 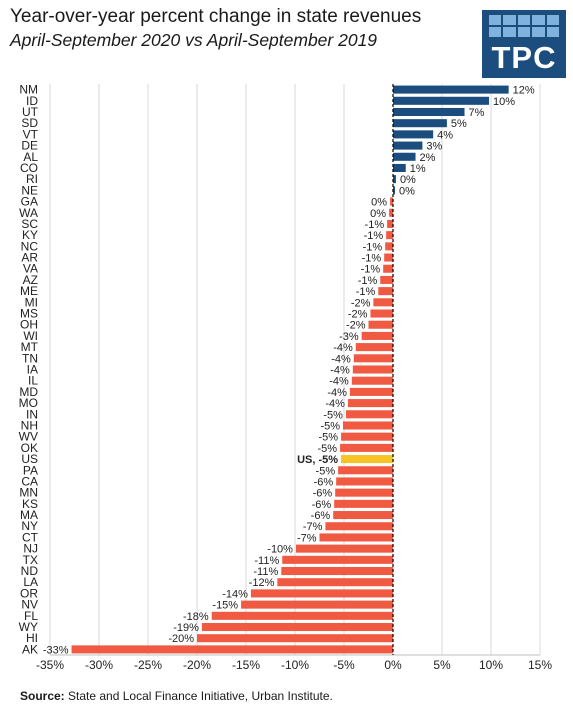 I want to click on category-label: RI, so click(x=32, y=179).